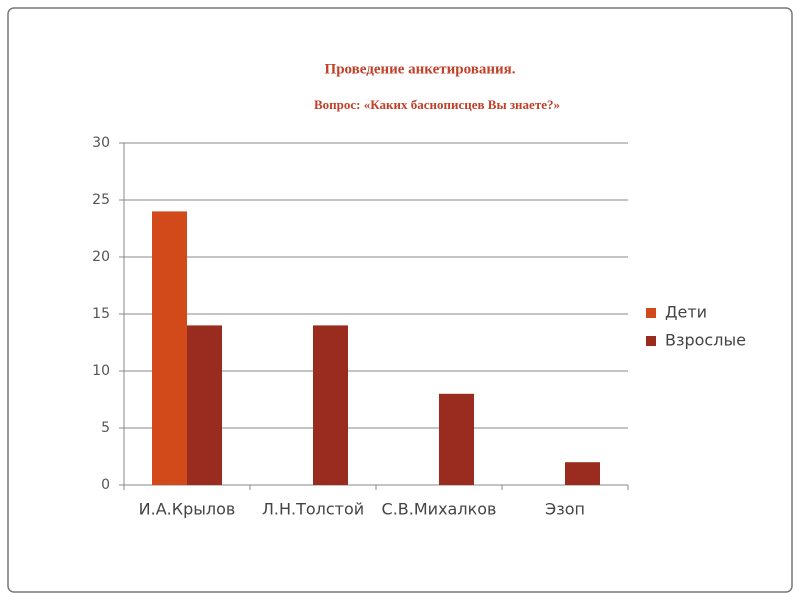 The height and width of the screenshot is (600, 800). I want to click on x-tick-label: Эзоп, so click(565, 509).